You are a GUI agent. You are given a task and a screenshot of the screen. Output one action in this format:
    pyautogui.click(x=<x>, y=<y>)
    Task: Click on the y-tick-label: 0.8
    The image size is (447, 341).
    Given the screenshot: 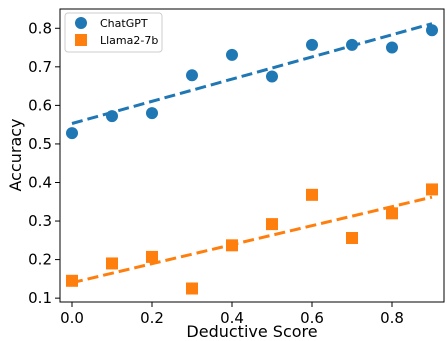 What is the action you would take?
    pyautogui.click(x=40, y=28)
    